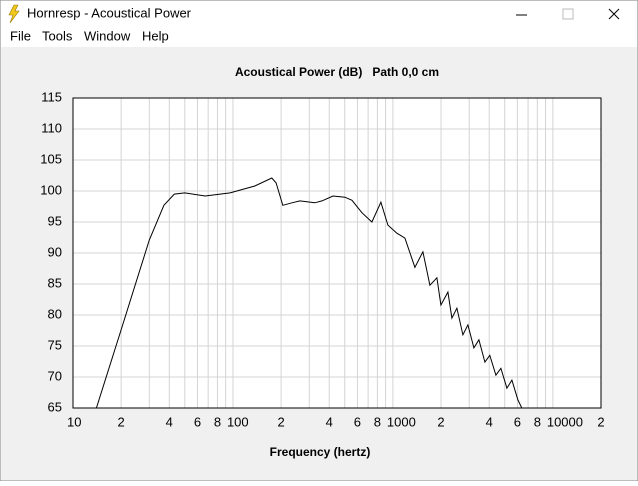 Image resolution: width=638 pixels, height=486 pixels. What do you see at coordinates (614, 14) in the screenshot?
I see `close-button` at bounding box center [614, 14].